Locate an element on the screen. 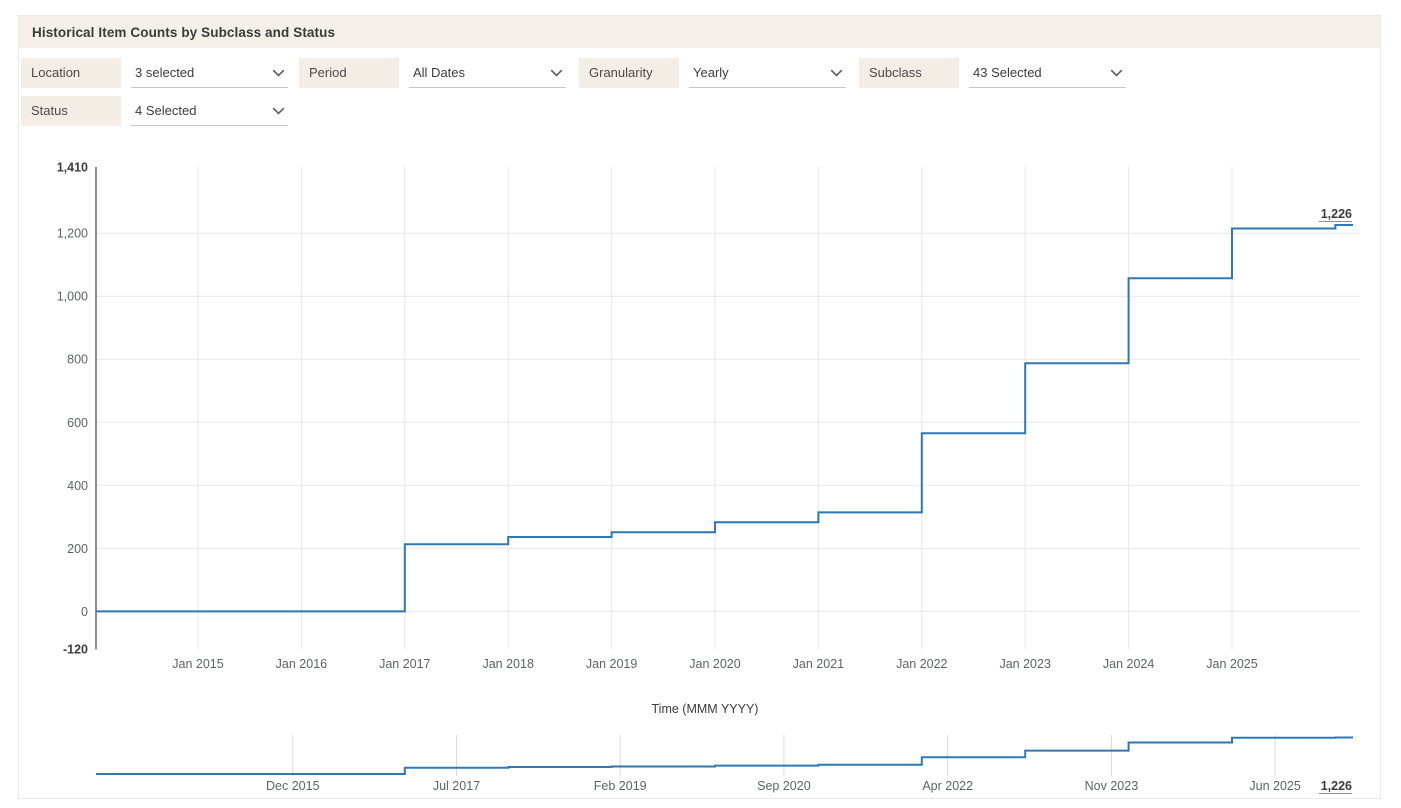 The image size is (1401, 808). filter-period: Period All Dates is located at coordinates (432, 73).